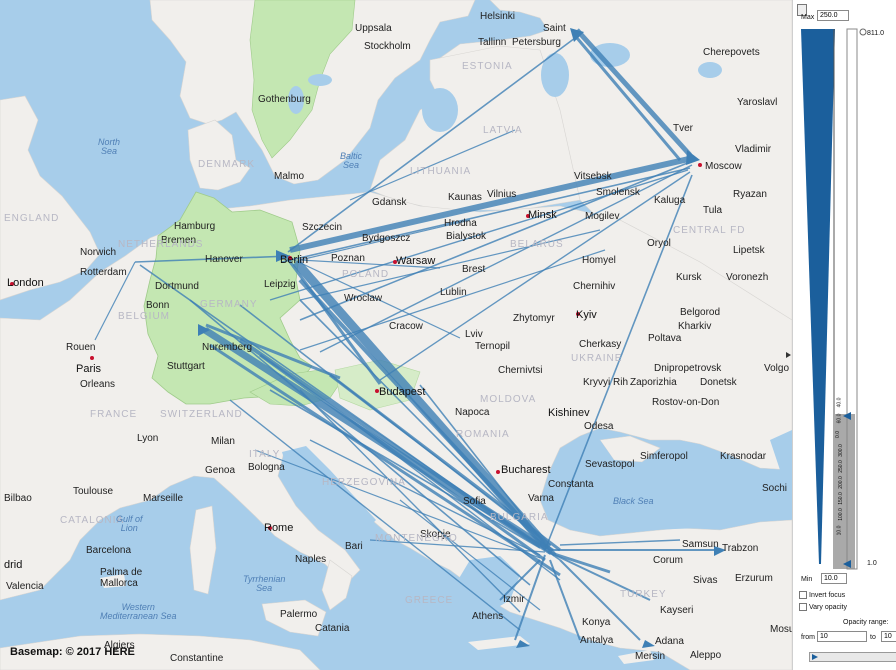  Describe the element at coordinates (402, 392) in the screenshot. I see `city-label-budapest: Budapest` at that location.